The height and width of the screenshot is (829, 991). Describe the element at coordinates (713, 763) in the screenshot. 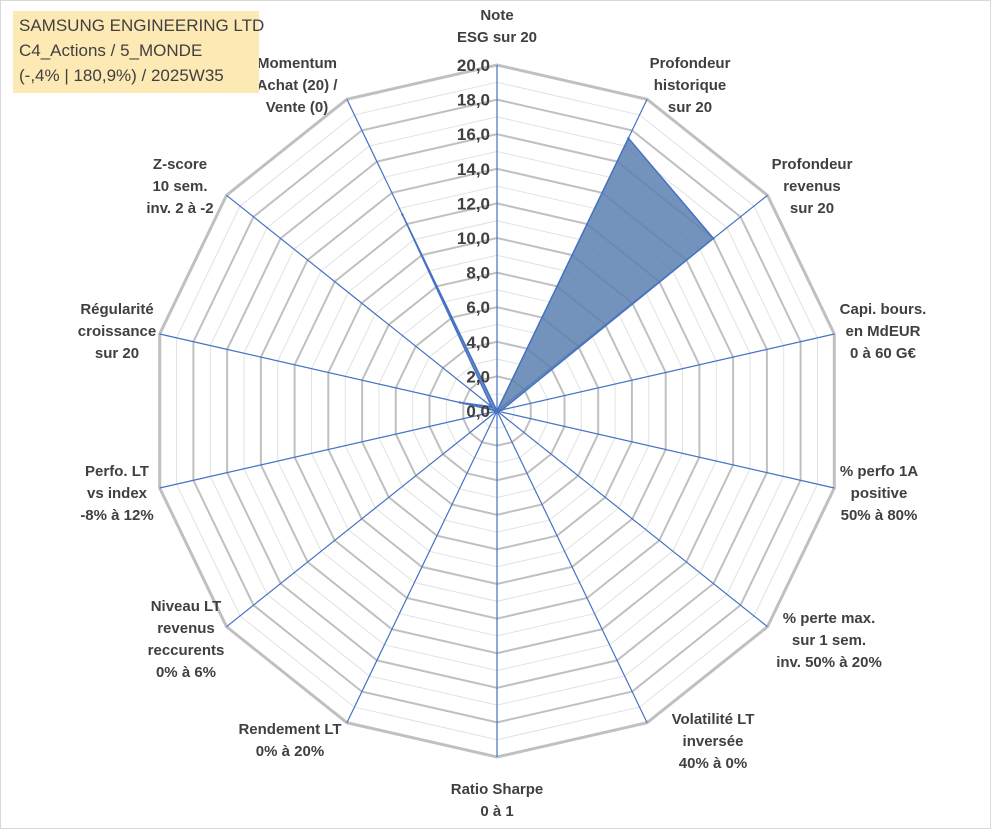

I see `axis-label-line: 40% à 0%` at that location.